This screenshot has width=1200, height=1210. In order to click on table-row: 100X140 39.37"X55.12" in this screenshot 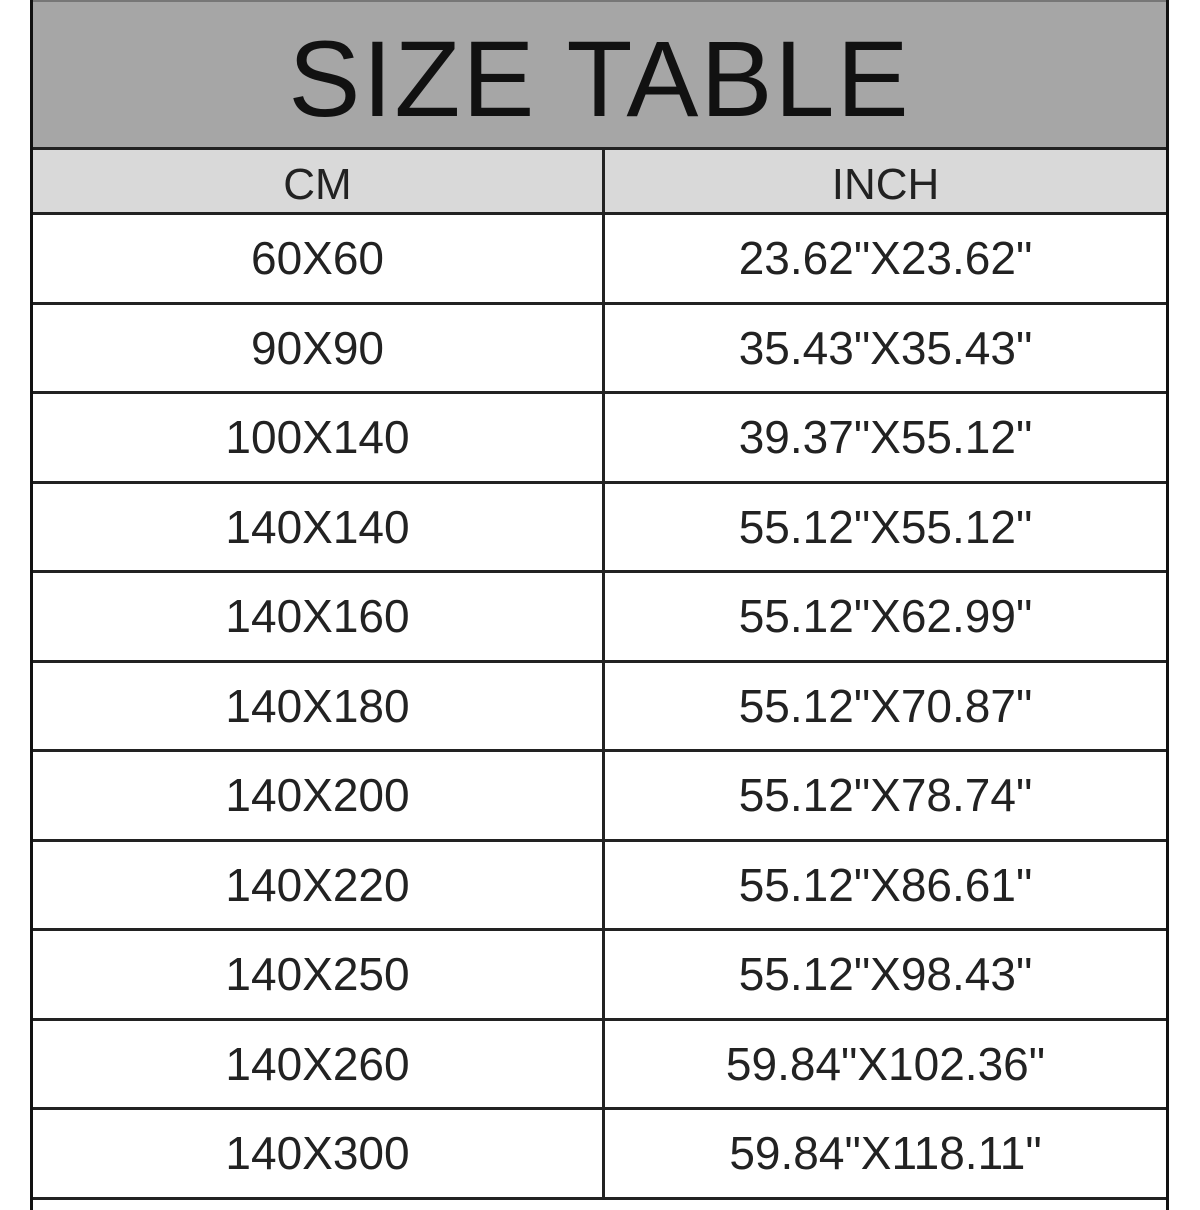, I will do `click(599, 439)`.